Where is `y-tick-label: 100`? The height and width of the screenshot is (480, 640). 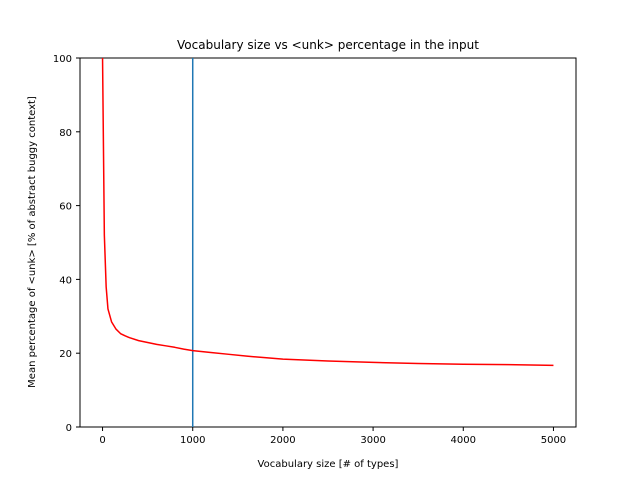 y-tick-label: 100 is located at coordinates (62, 59).